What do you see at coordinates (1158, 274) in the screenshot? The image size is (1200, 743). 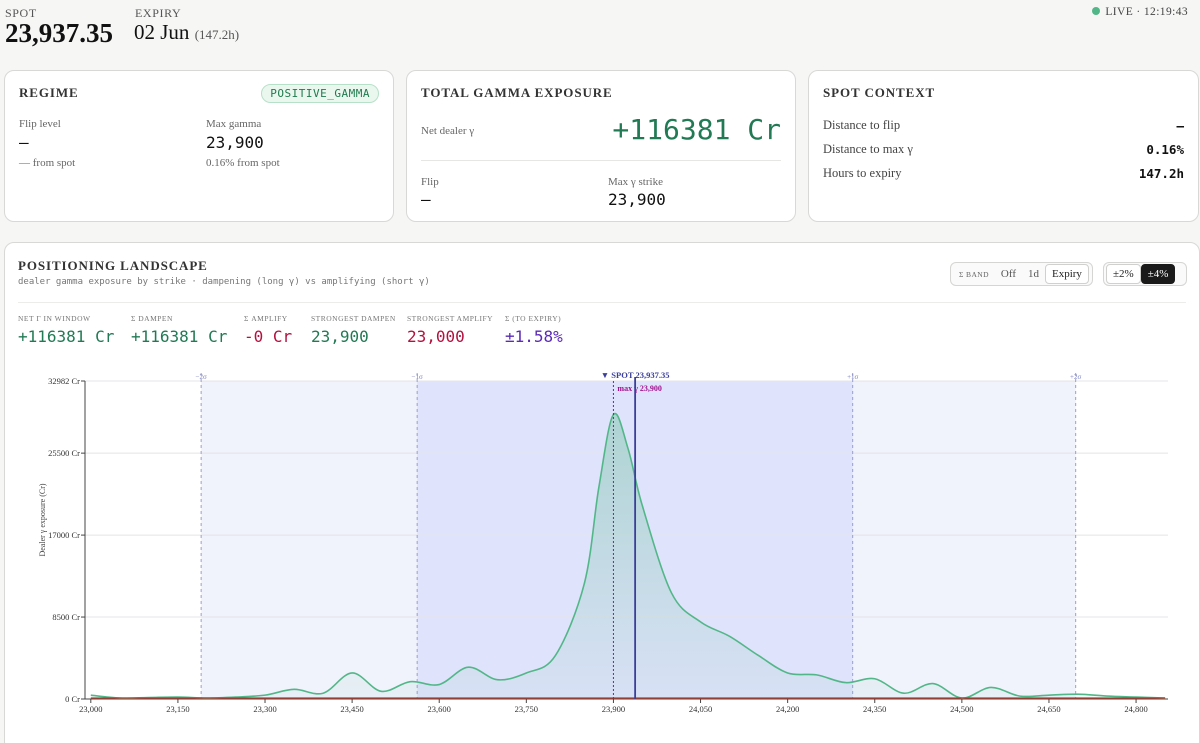 I see `range-option-4pct: ±4%` at bounding box center [1158, 274].